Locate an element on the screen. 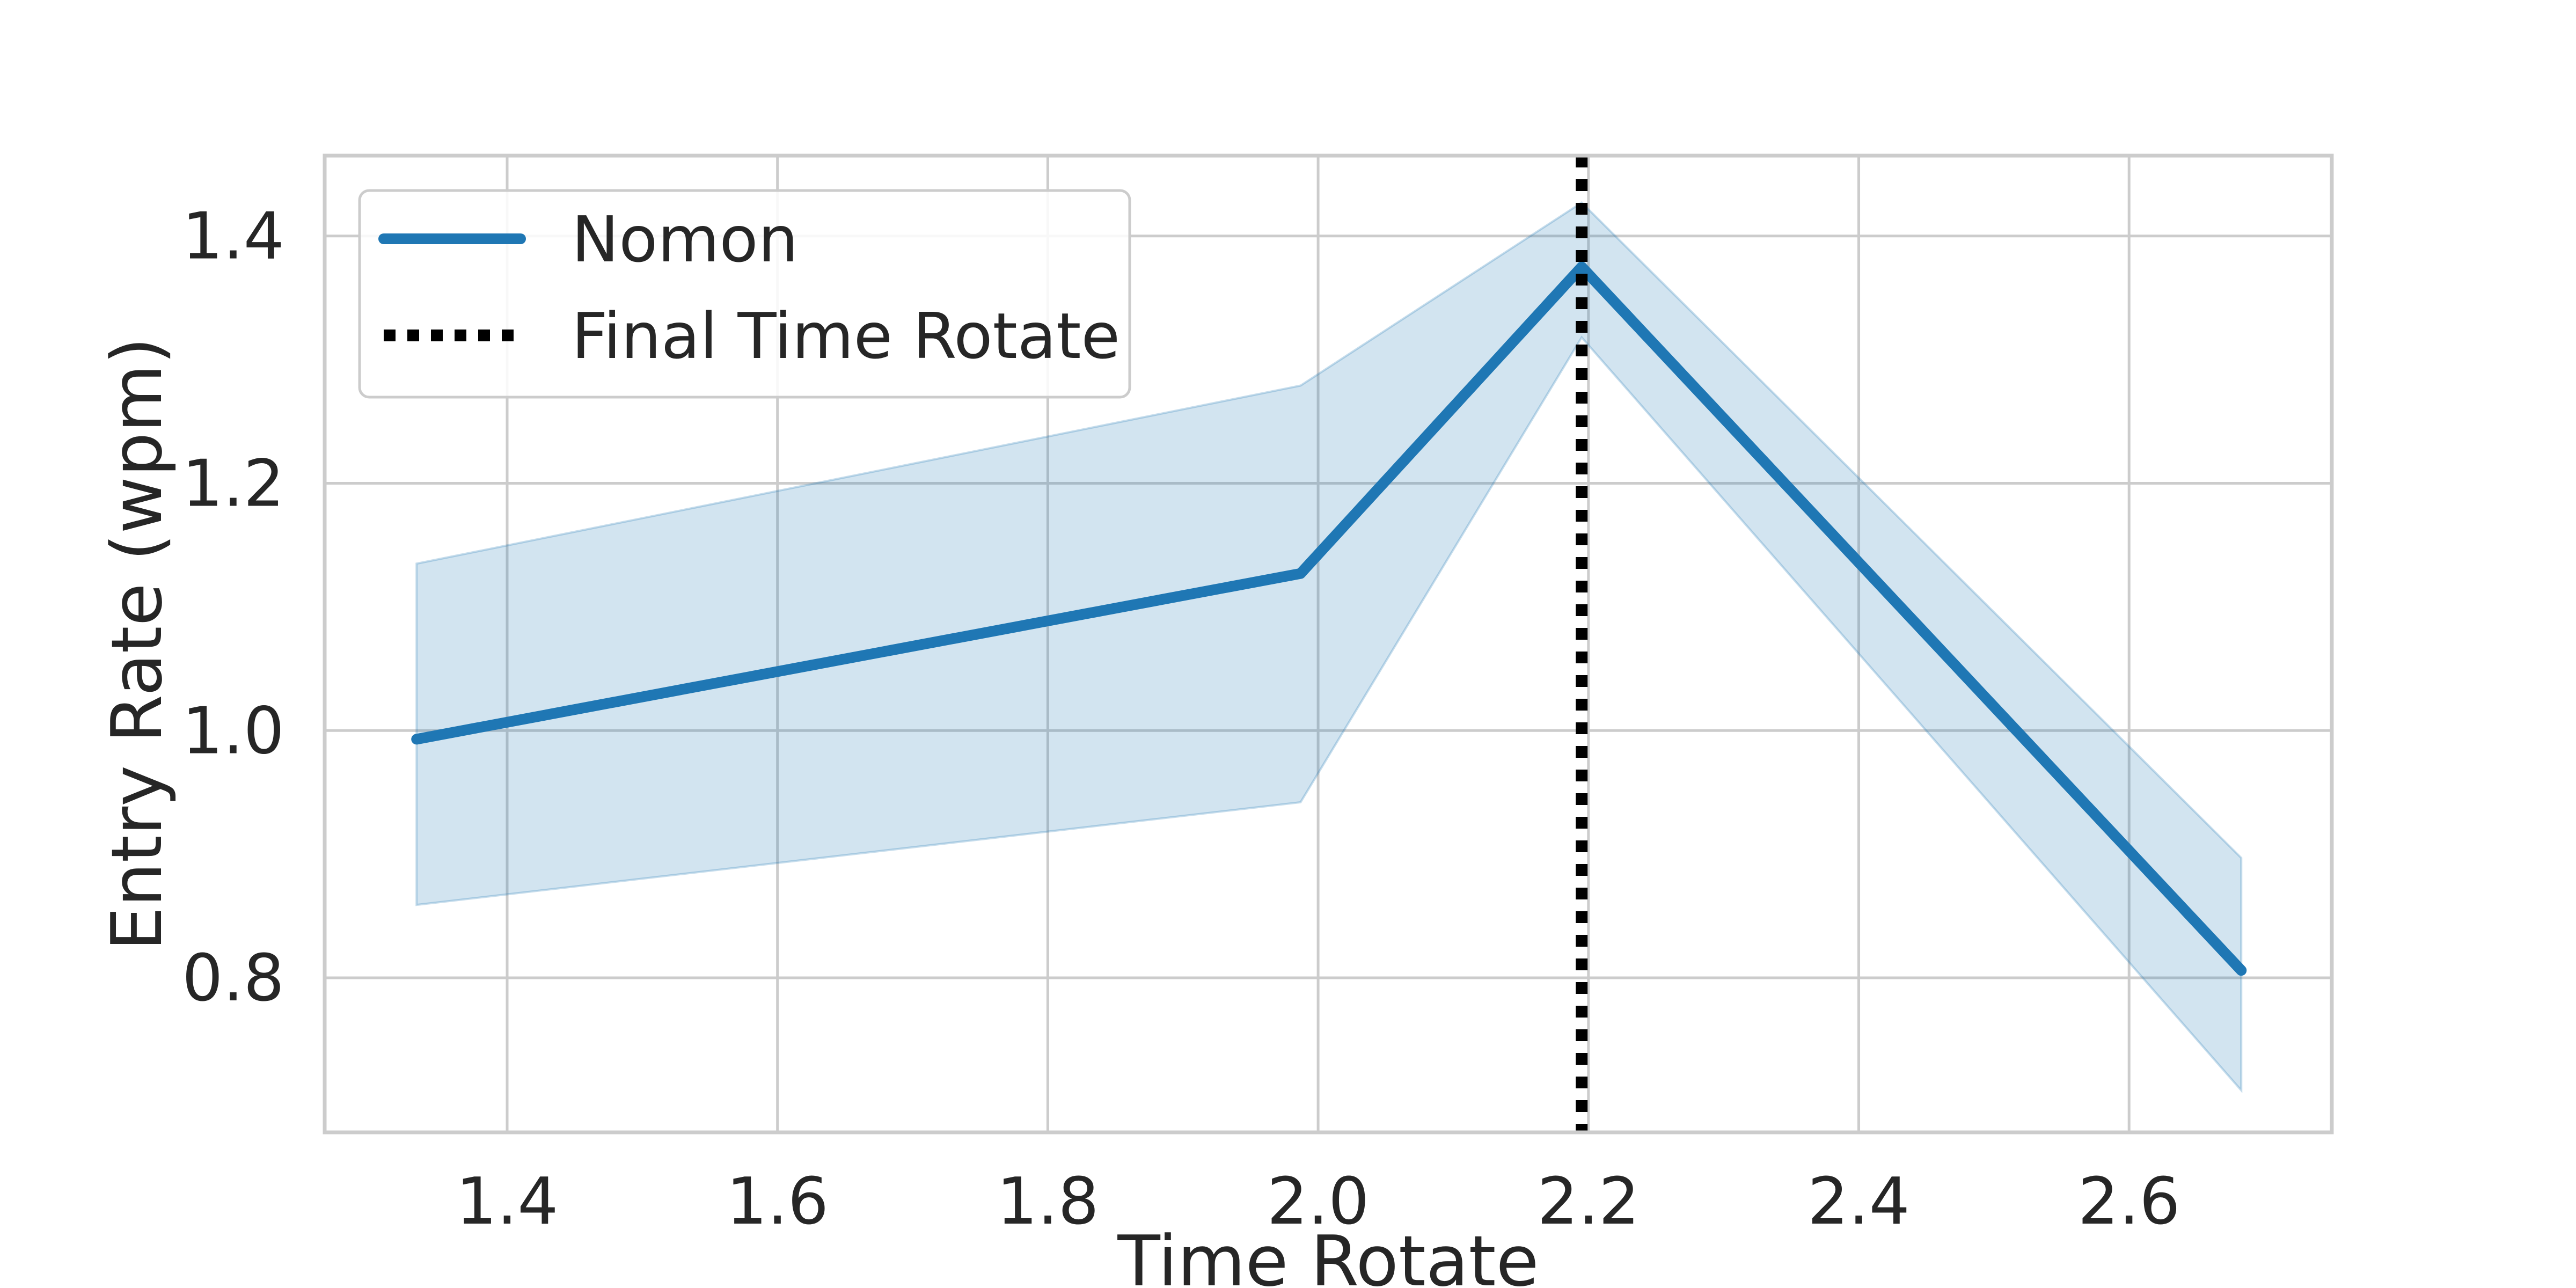  x-tick-label: 2.2 is located at coordinates (1588, 1202).